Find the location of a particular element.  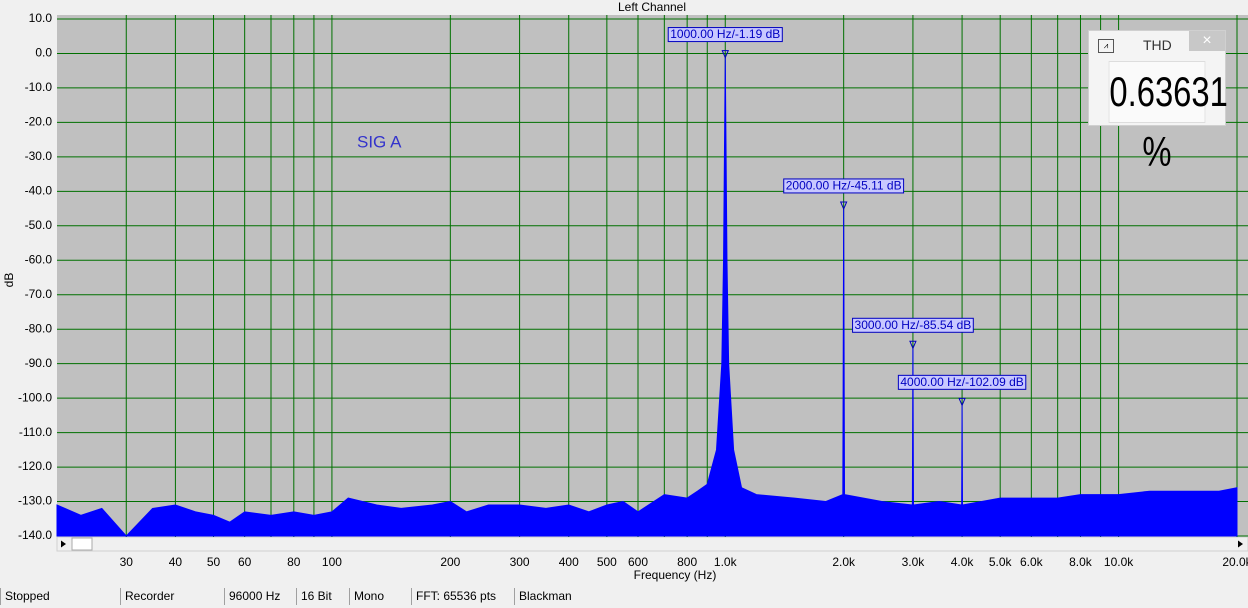

x-tick-label: 600 is located at coordinates (638, 562).